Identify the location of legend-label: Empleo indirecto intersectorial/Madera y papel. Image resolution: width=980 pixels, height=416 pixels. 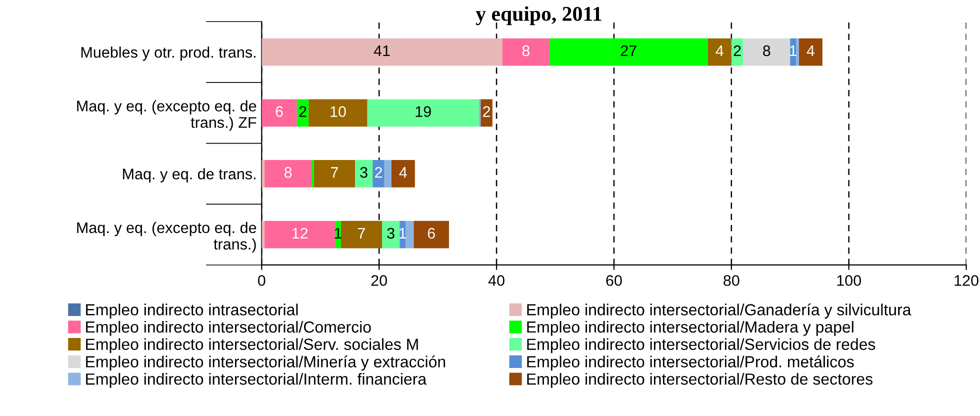
(690, 328).